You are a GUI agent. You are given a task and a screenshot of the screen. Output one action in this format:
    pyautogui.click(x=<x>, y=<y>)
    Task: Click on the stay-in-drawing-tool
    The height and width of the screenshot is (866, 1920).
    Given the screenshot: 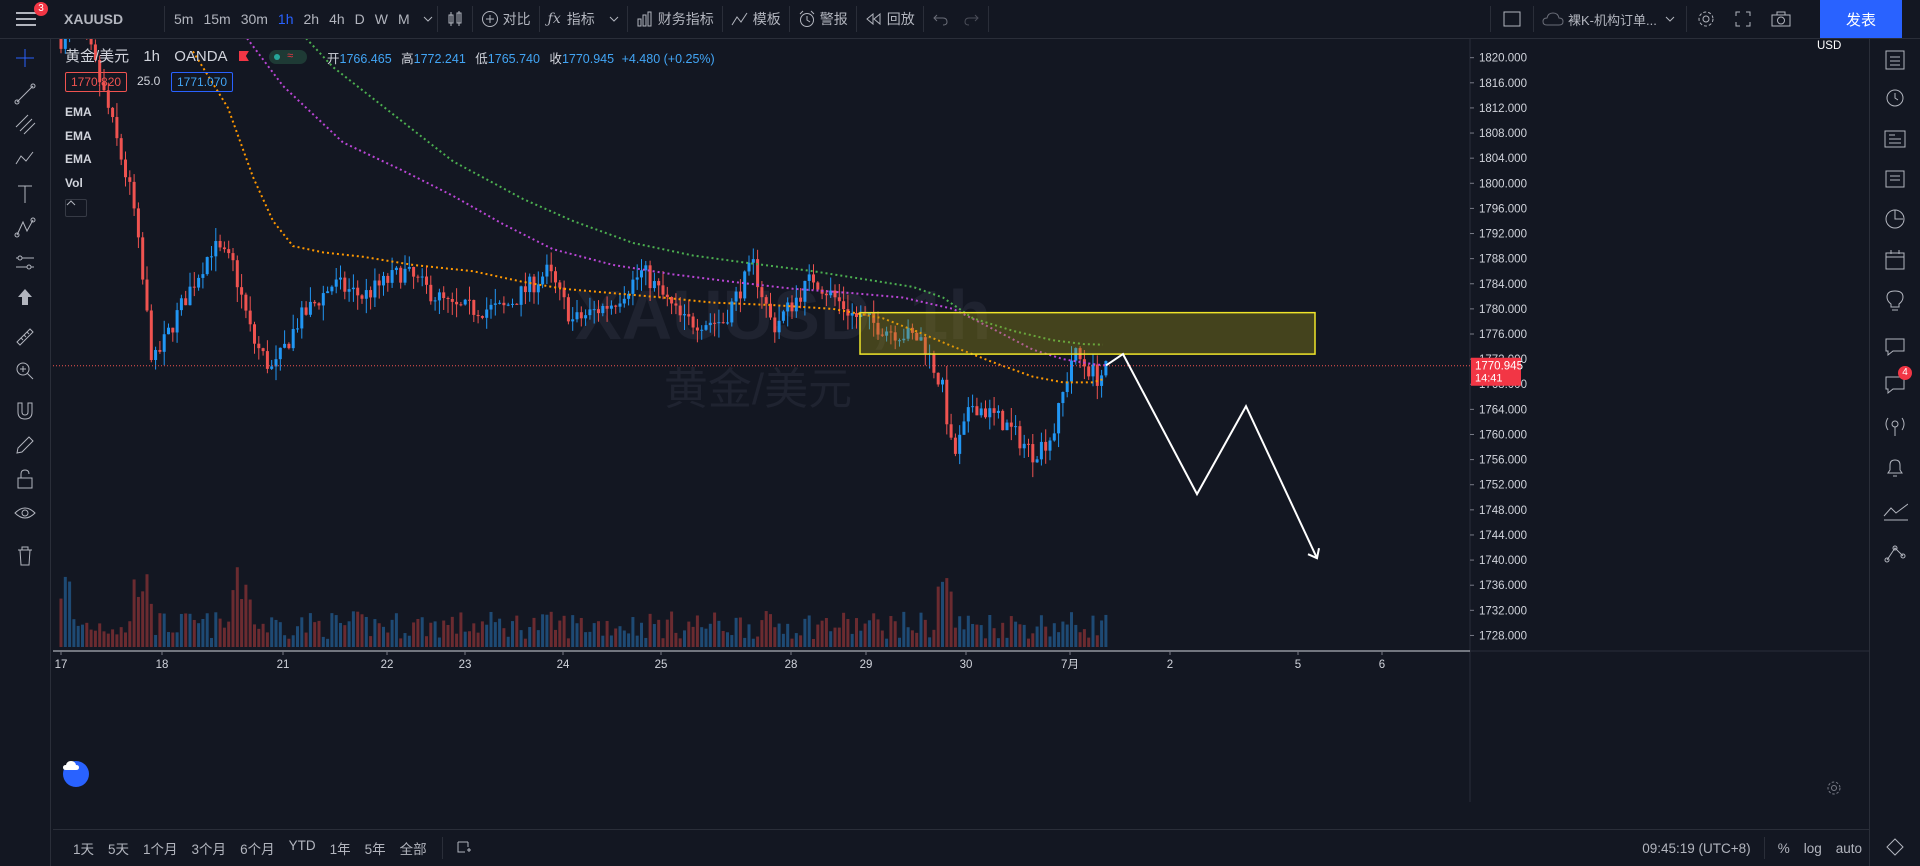 What is the action you would take?
    pyautogui.click(x=25, y=445)
    